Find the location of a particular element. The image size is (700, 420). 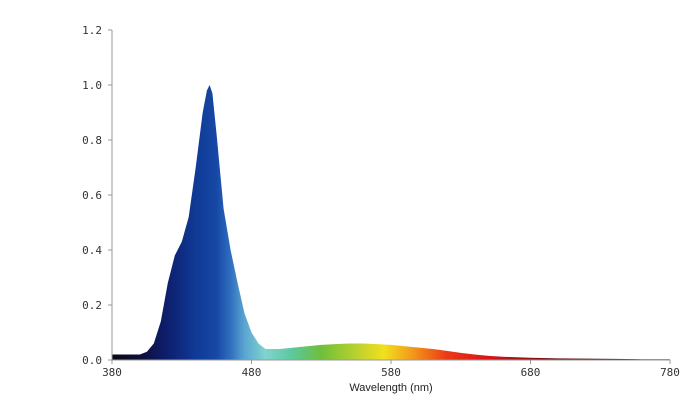

y-tick-label: 0.2 is located at coordinates (92, 305).